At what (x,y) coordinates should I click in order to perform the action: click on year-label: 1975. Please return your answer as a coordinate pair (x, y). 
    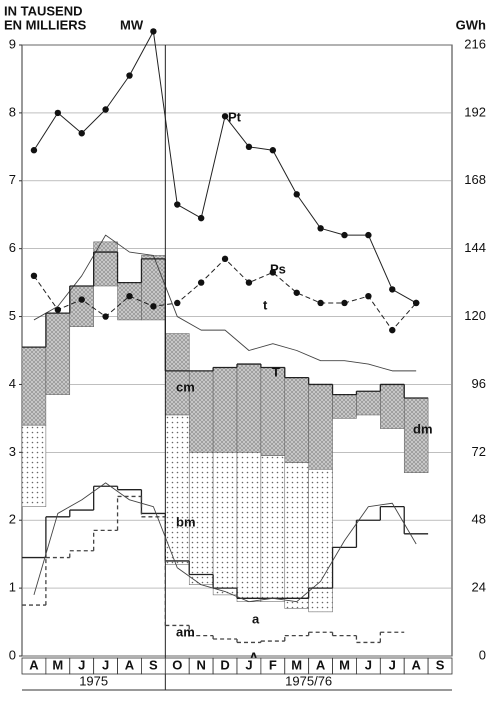
    Looking at the image, I should click on (93, 680).